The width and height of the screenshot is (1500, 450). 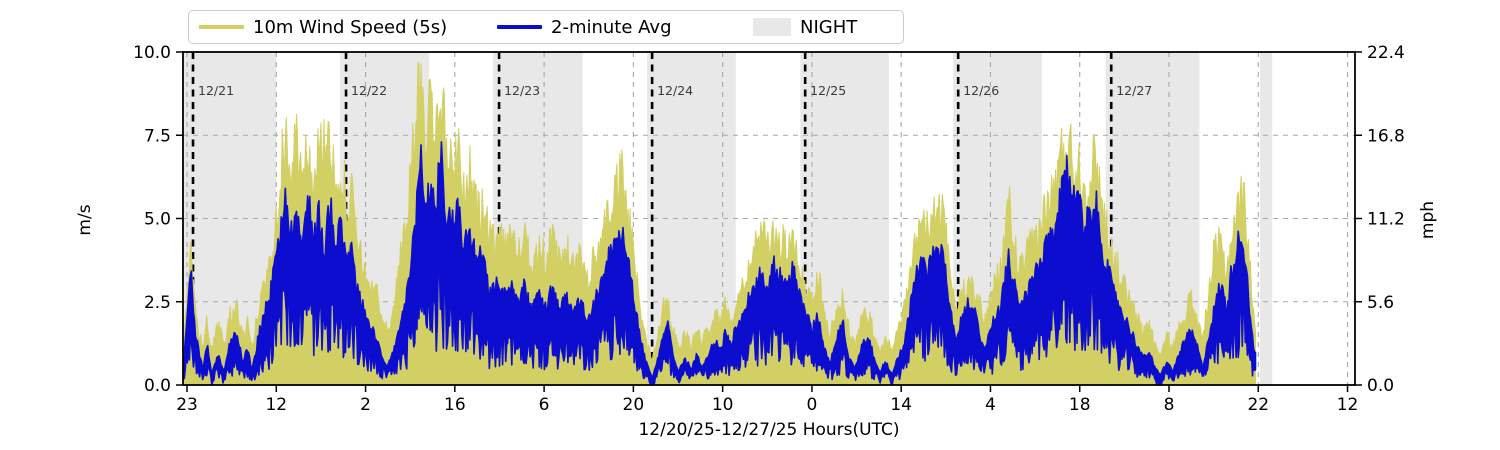 I want to click on day-label: 12/26, so click(x=981, y=90).